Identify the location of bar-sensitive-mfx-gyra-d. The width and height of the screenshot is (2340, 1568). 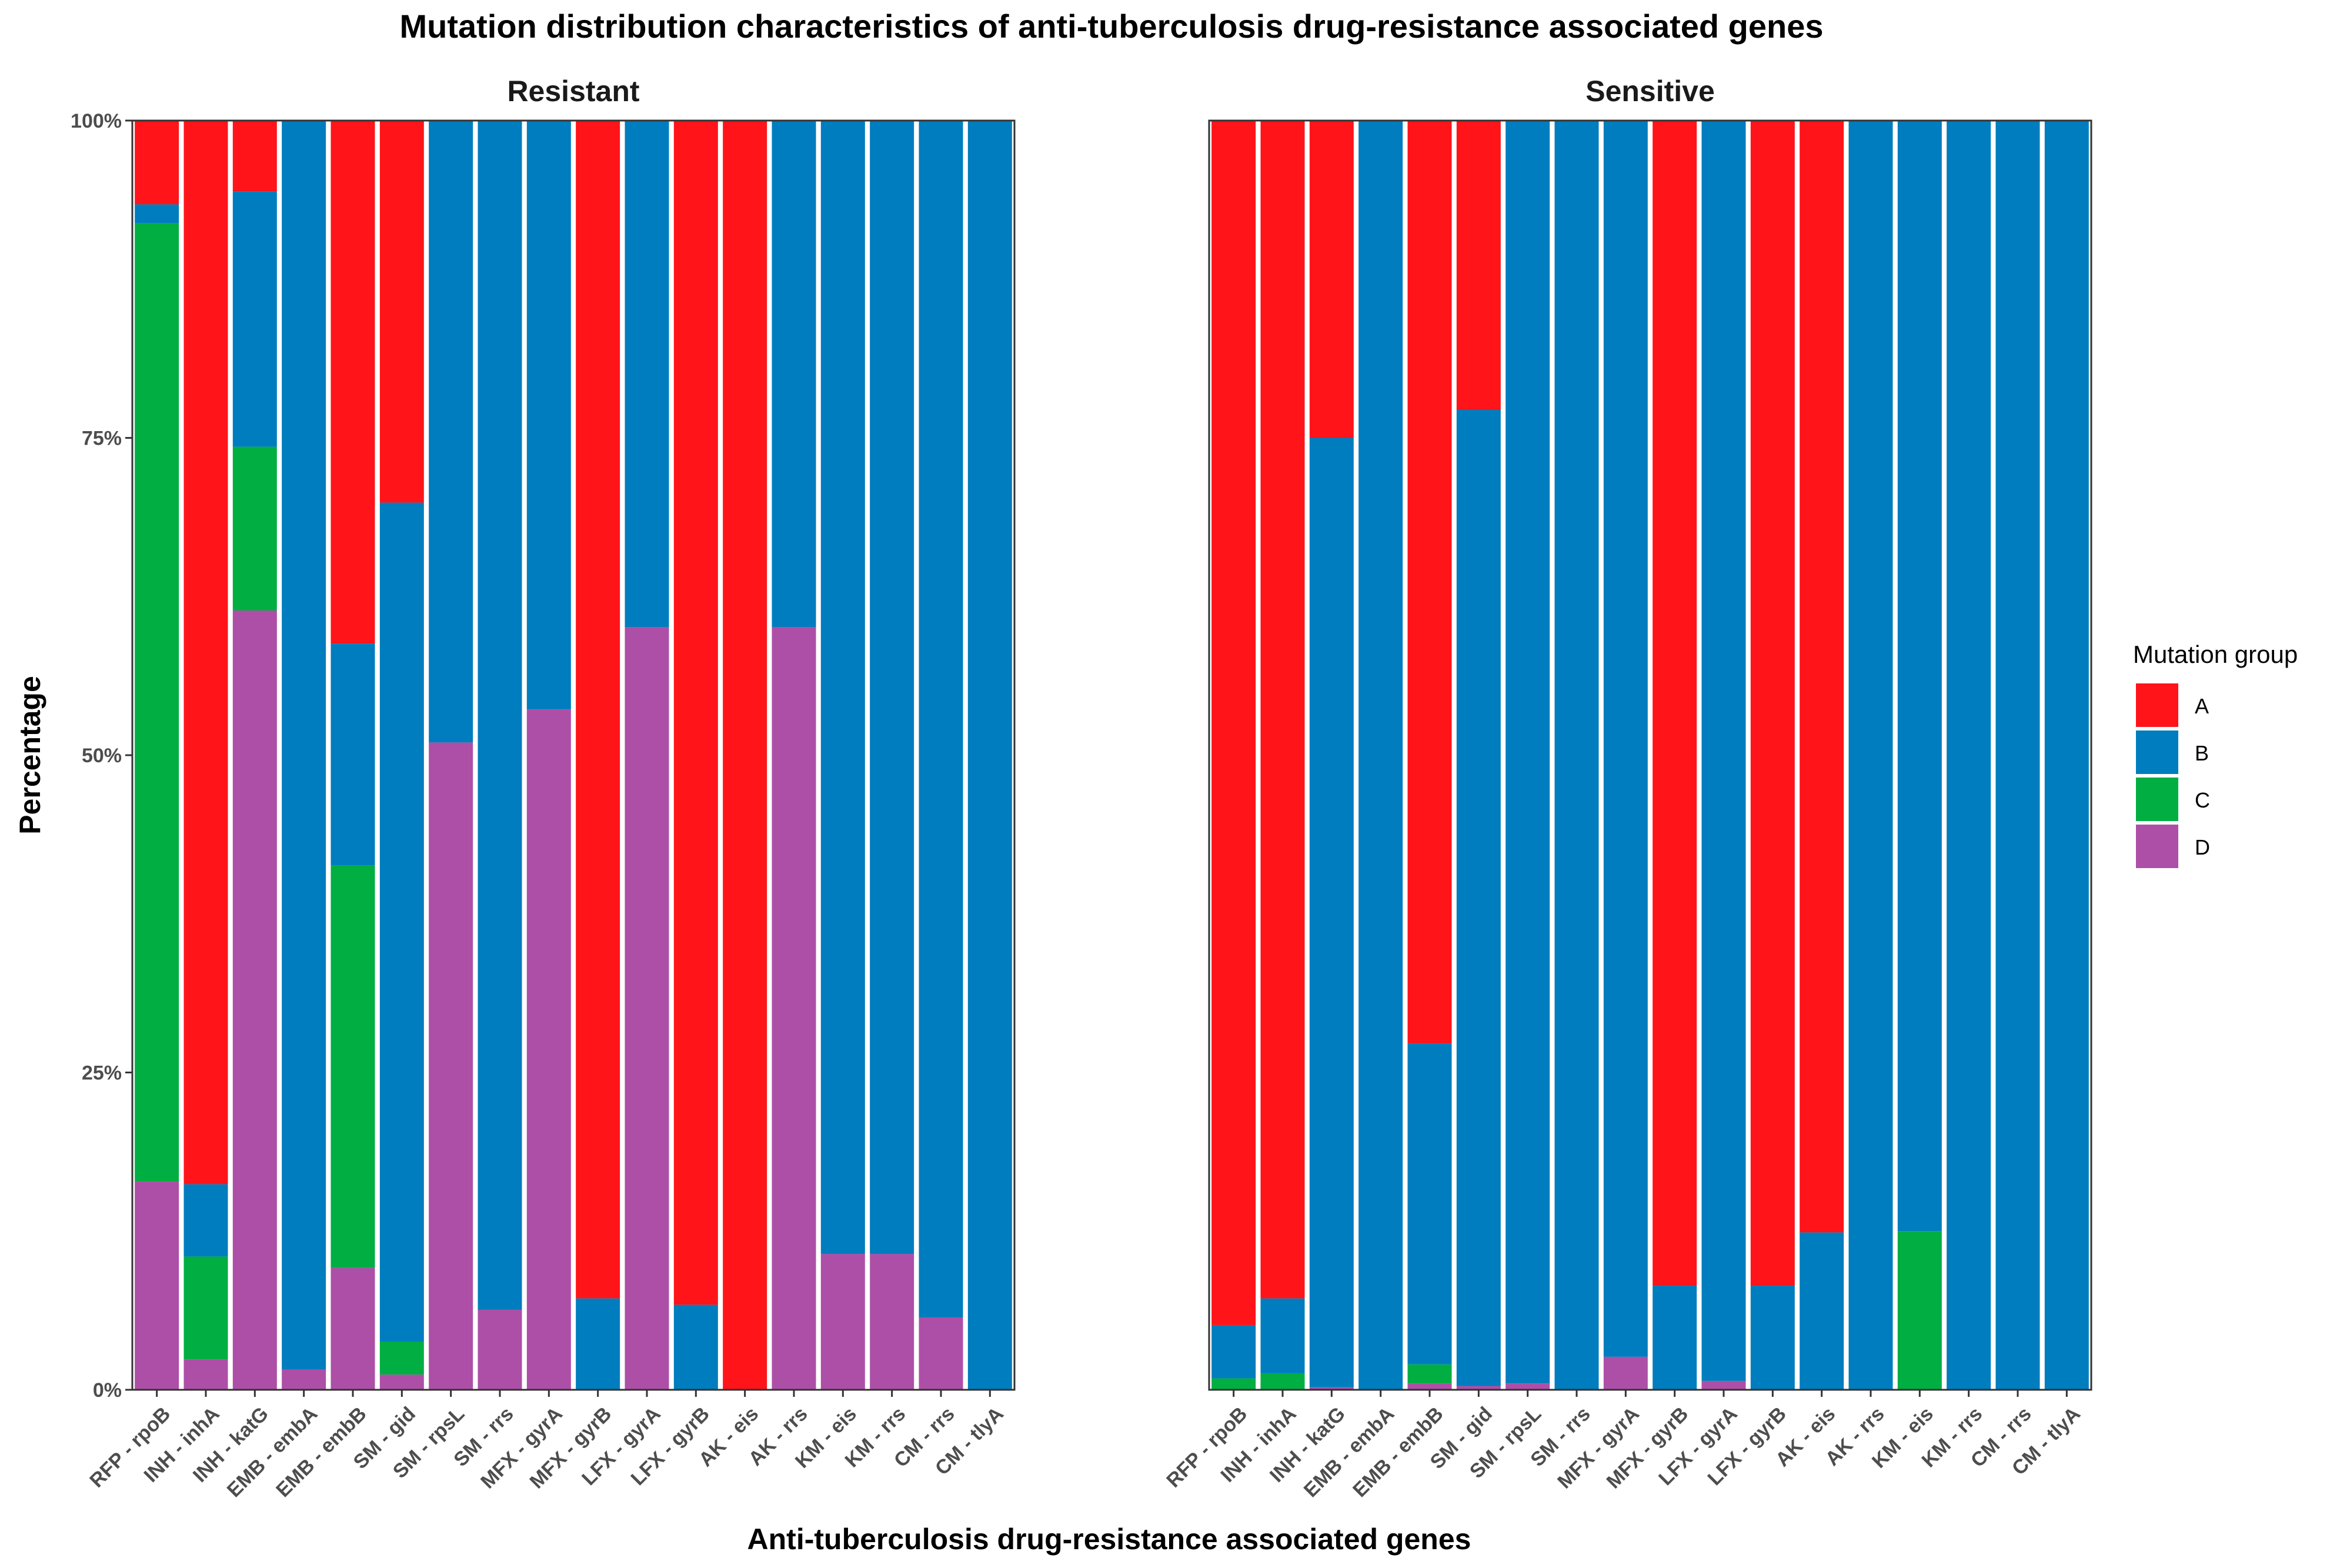
(1625, 1373).